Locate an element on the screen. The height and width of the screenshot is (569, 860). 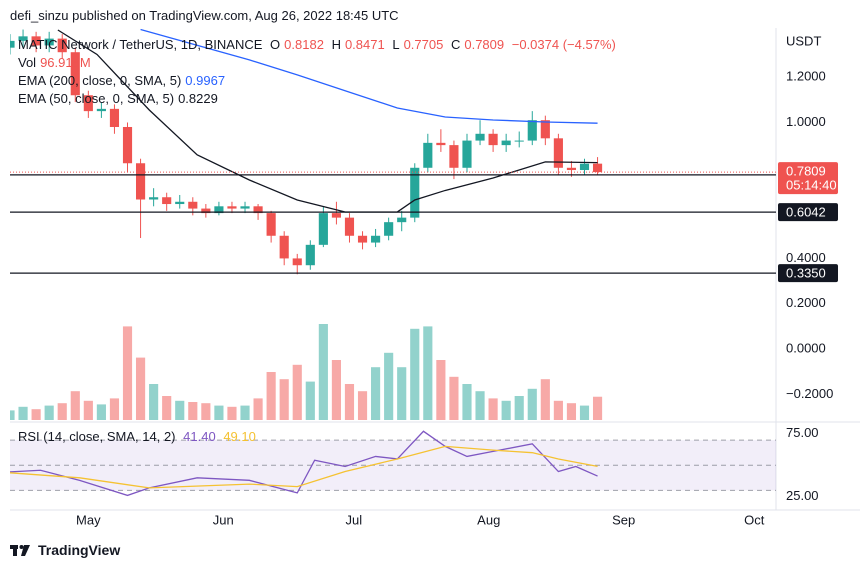
volume-label: Vol is located at coordinates (27, 62).